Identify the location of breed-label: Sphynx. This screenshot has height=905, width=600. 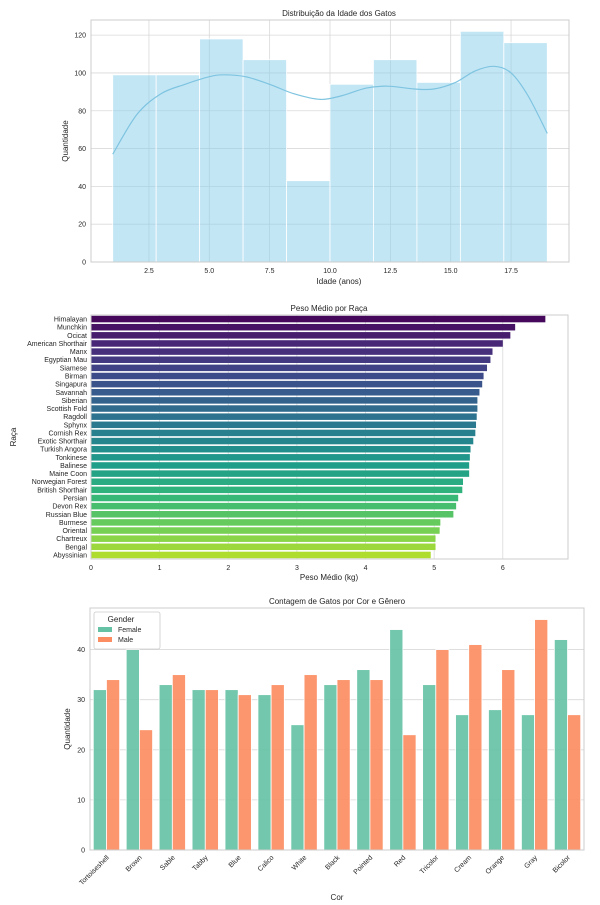
(76, 425).